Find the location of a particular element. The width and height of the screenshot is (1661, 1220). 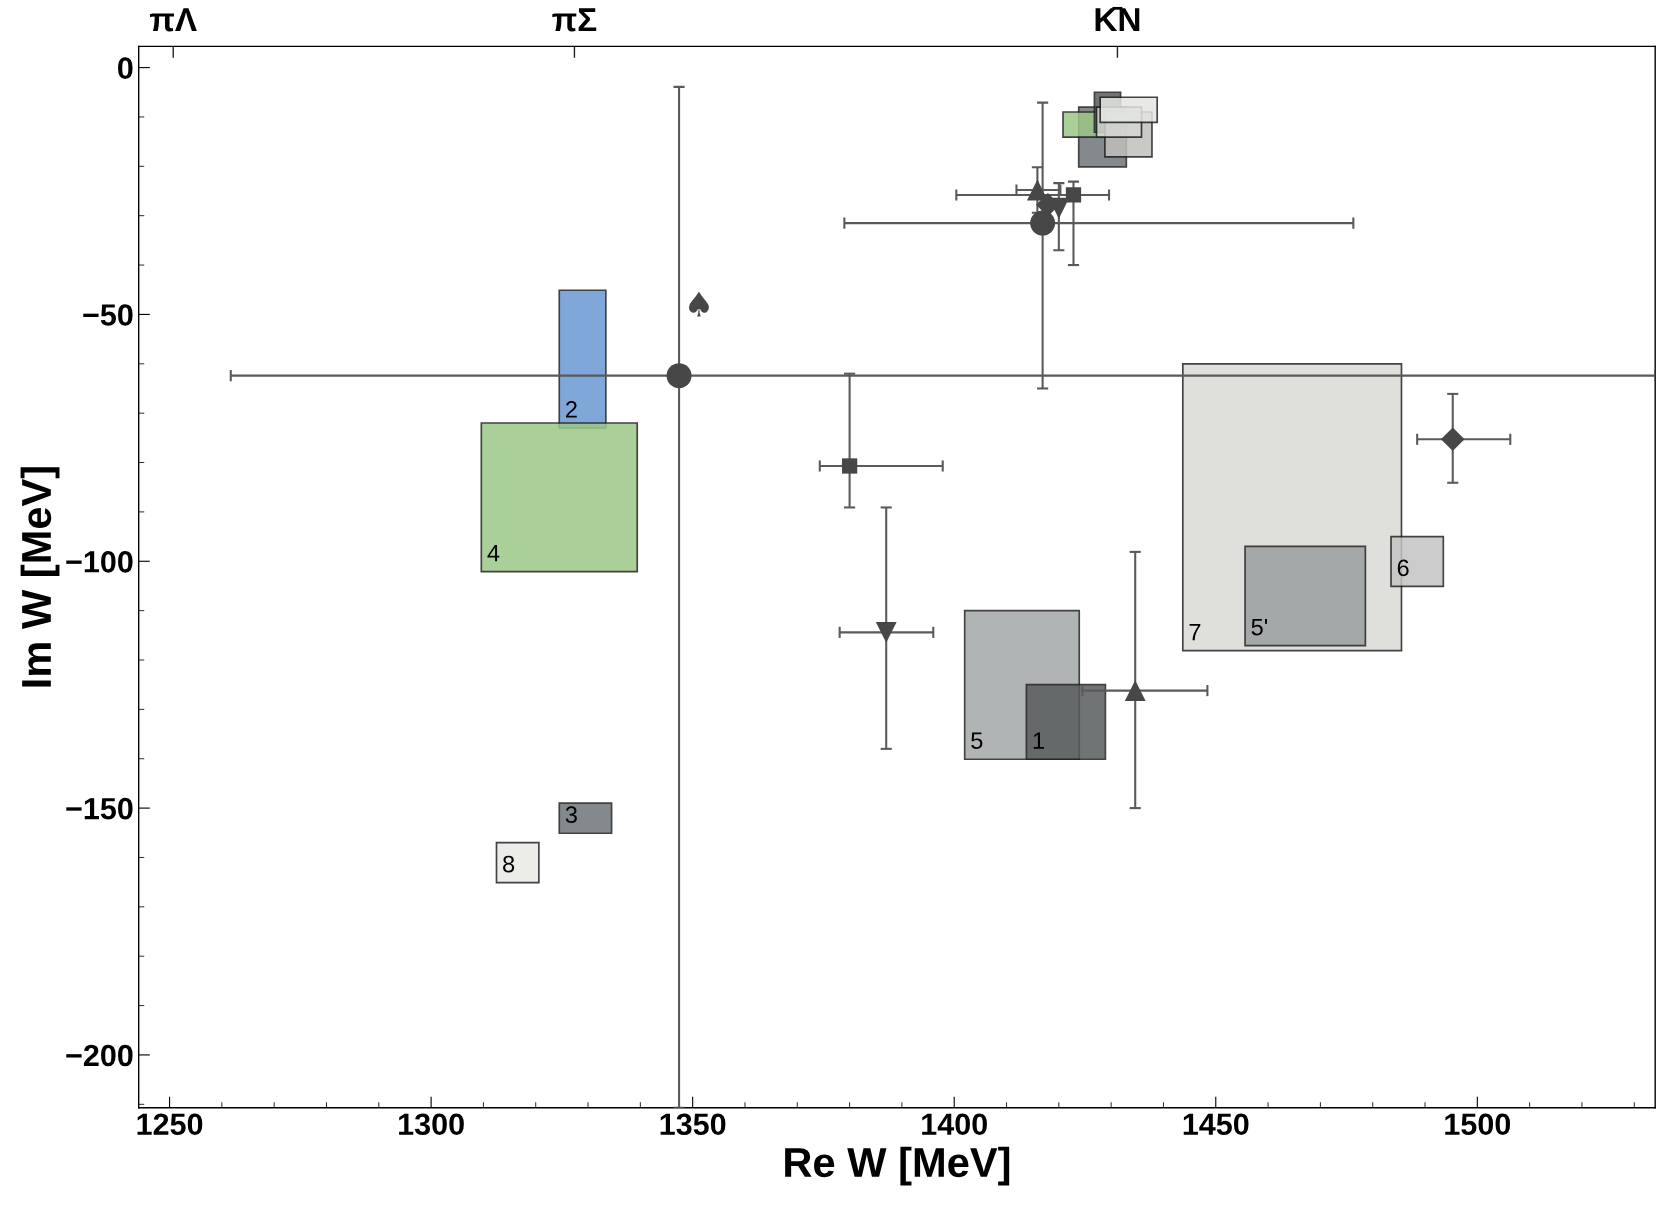

x-tick-label: 1250 is located at coordinates (170, 1124).